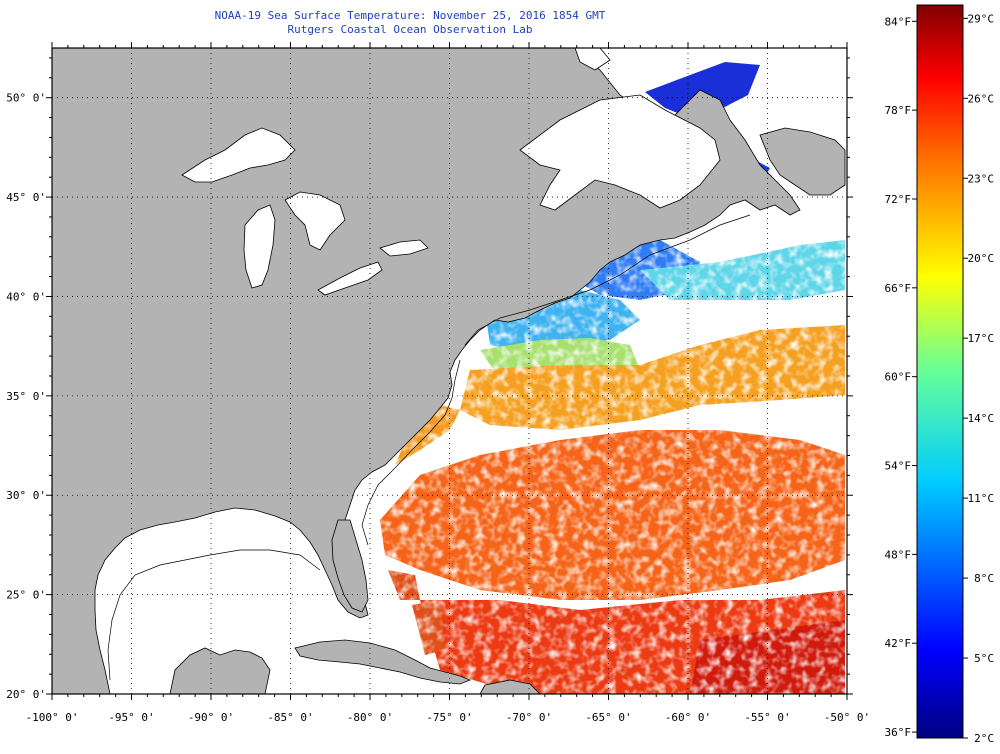 Image resolution: width=1000 pixels, height=754 pixels. I want to click on fahrenheit-label: 66°F, so click(898, 288).